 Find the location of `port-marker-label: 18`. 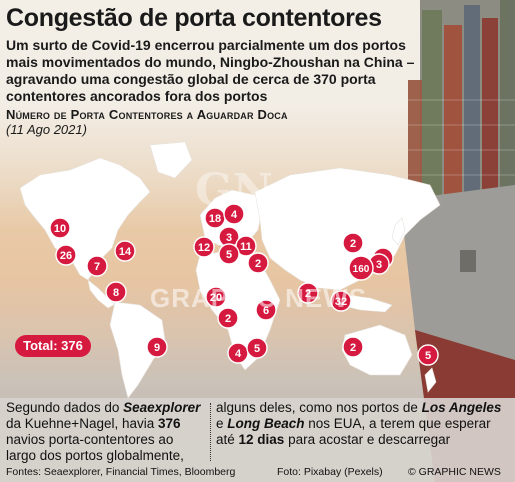

port-marker-label: 18 is located at coordinates (215, 219).